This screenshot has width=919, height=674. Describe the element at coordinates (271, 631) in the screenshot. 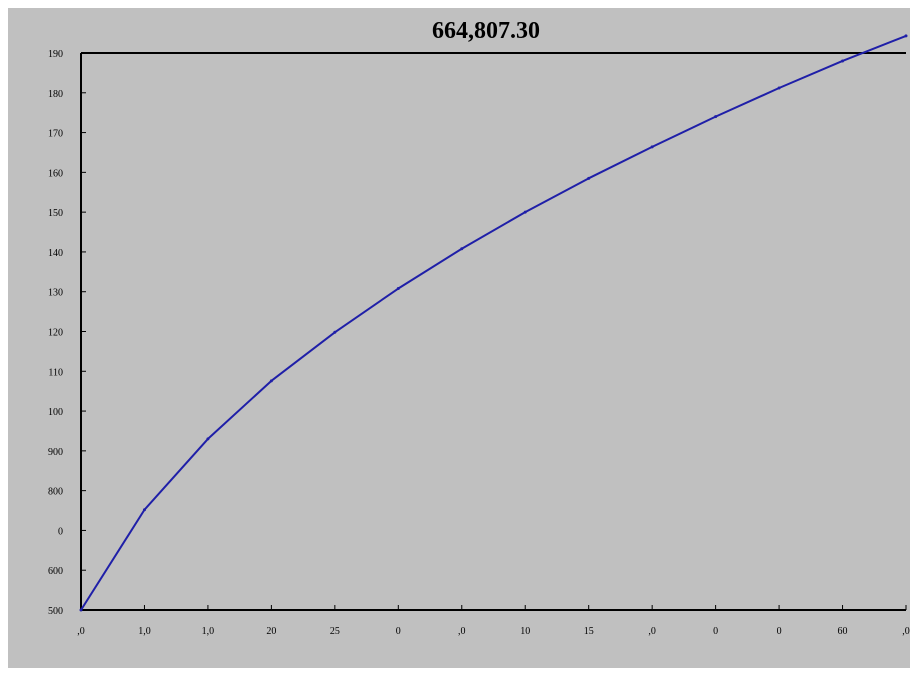

I see `x-tick-label: 20` at that location.